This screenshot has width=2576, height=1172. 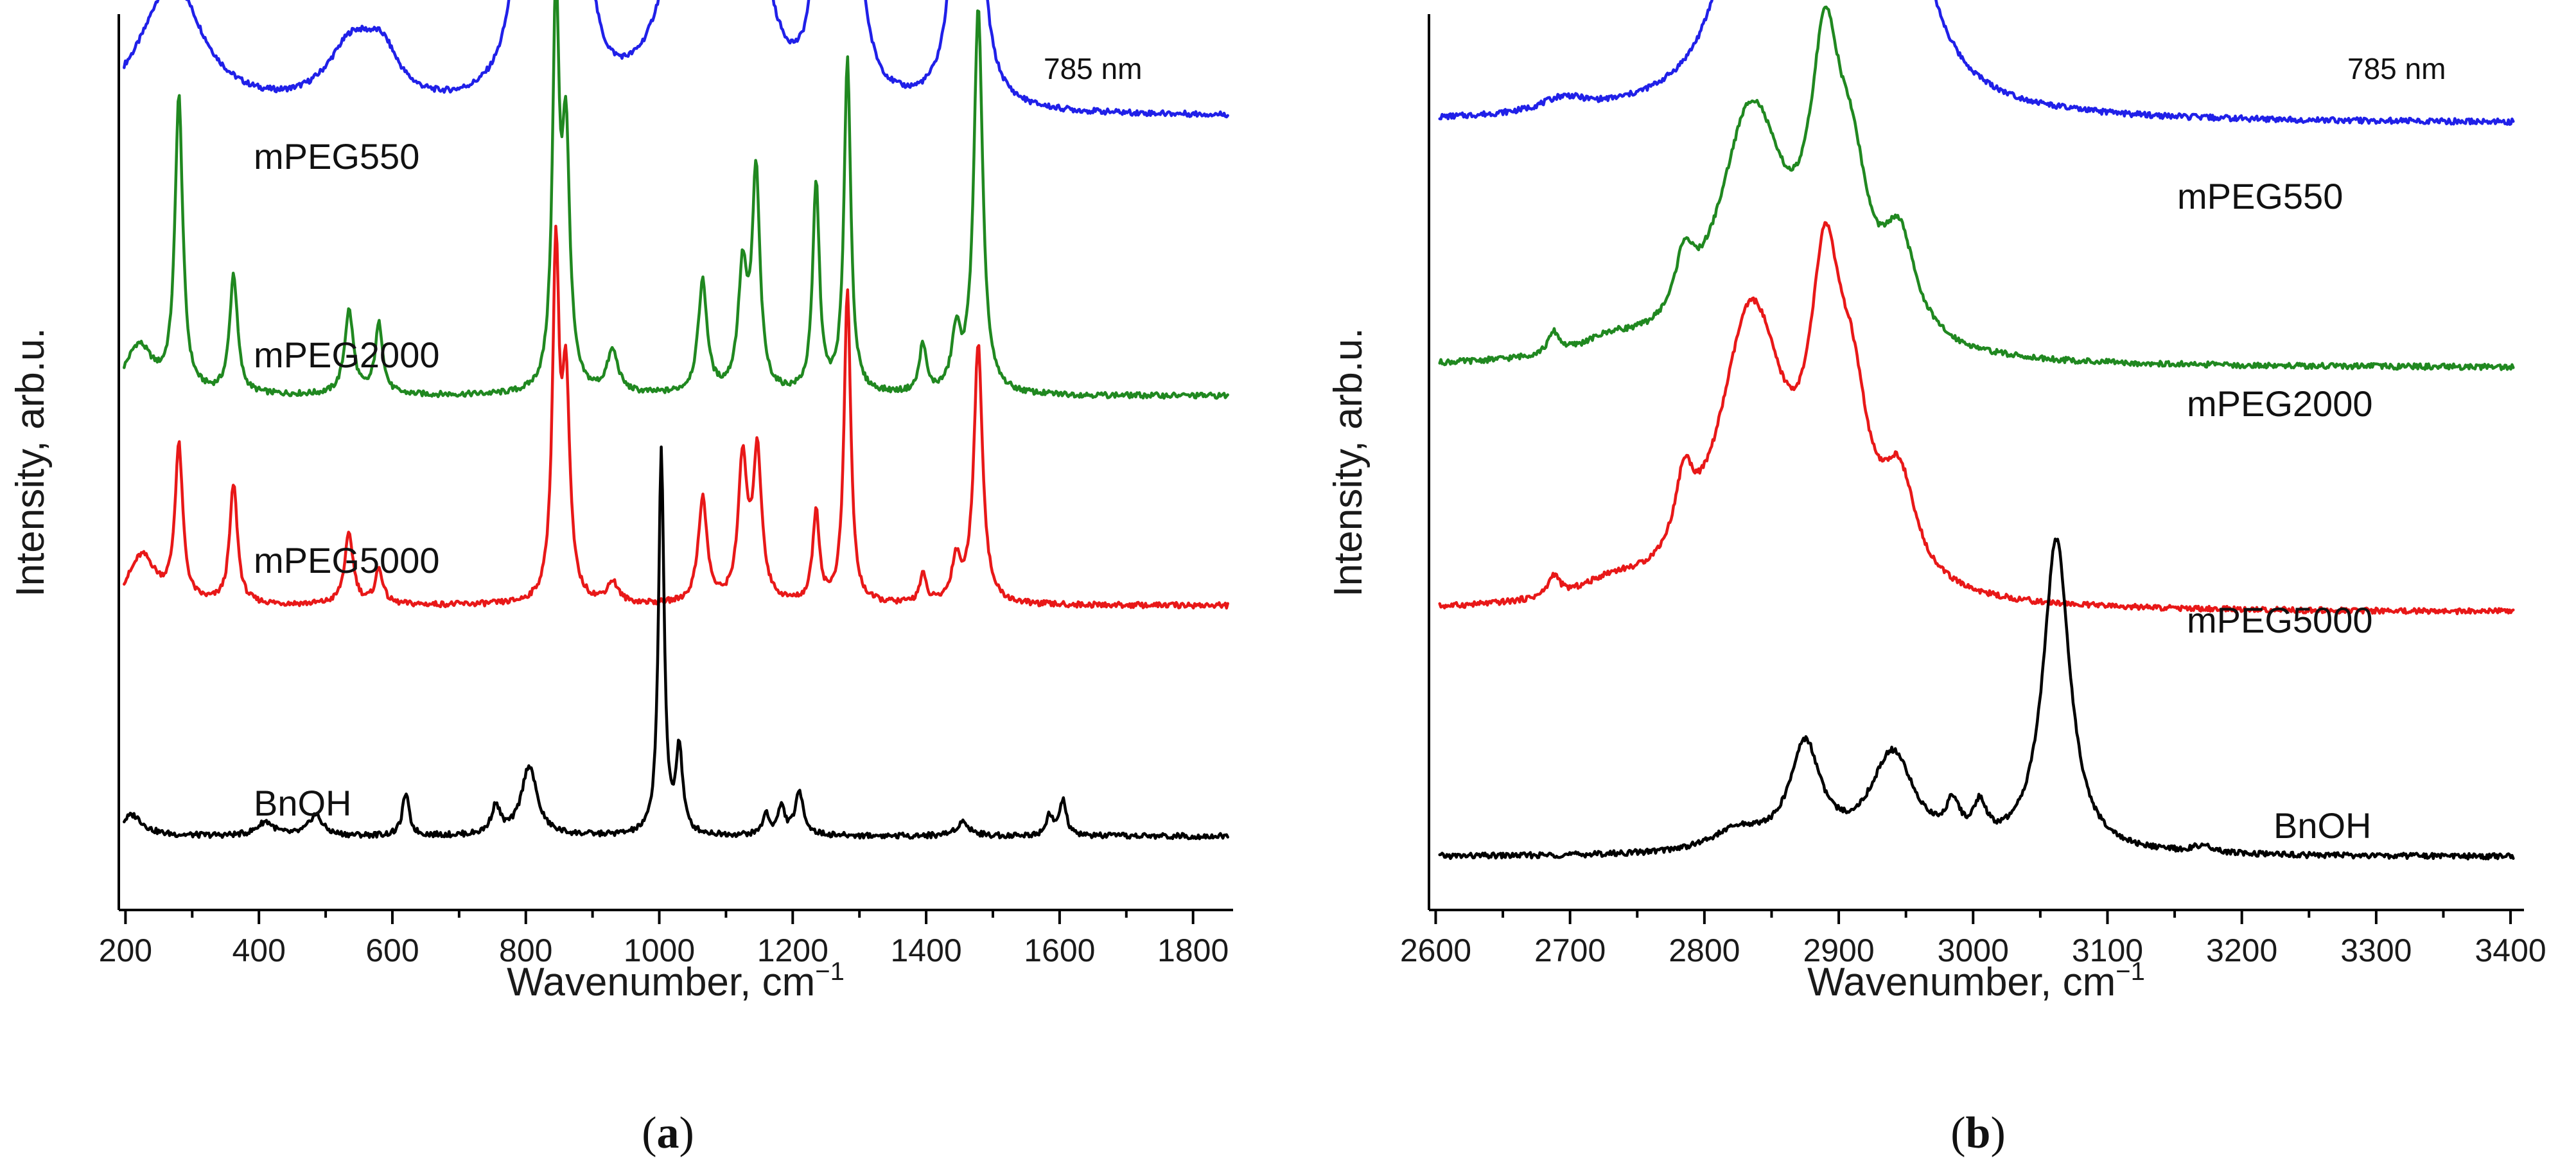 I want to click on x-tick-label-b-2900: 2900, so click(x=1838, y=950).